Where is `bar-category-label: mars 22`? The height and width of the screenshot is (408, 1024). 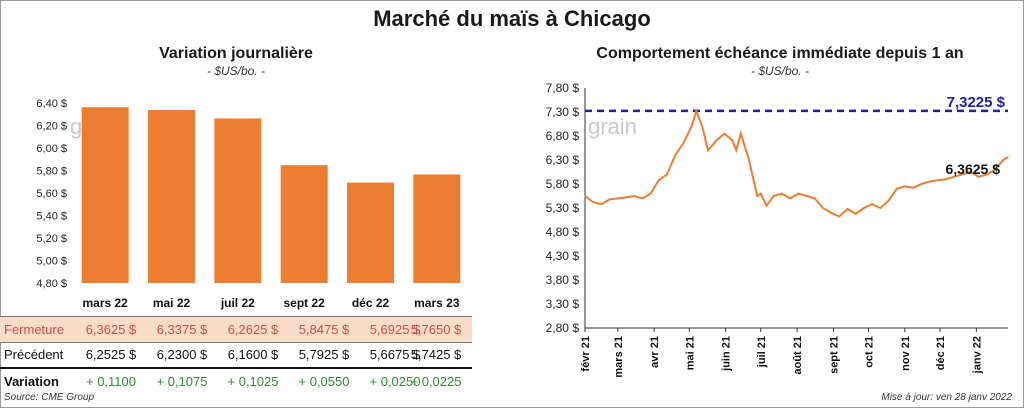 bar-category-label: mars 22 is located at coordinates (105, 303).